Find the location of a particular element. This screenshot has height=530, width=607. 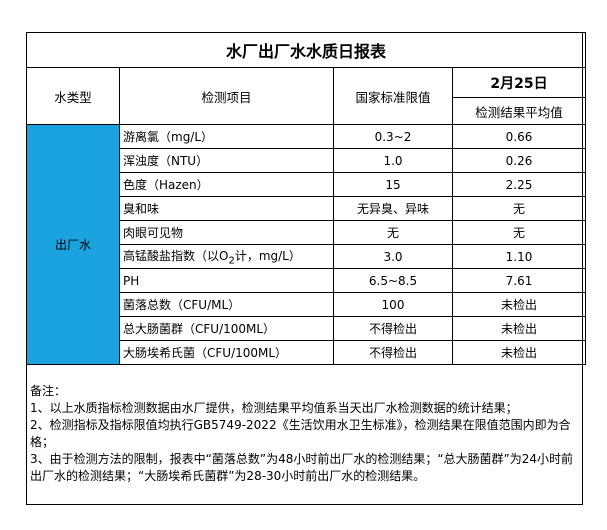

item-subscript: 2 is located at coordinates (231, 261).